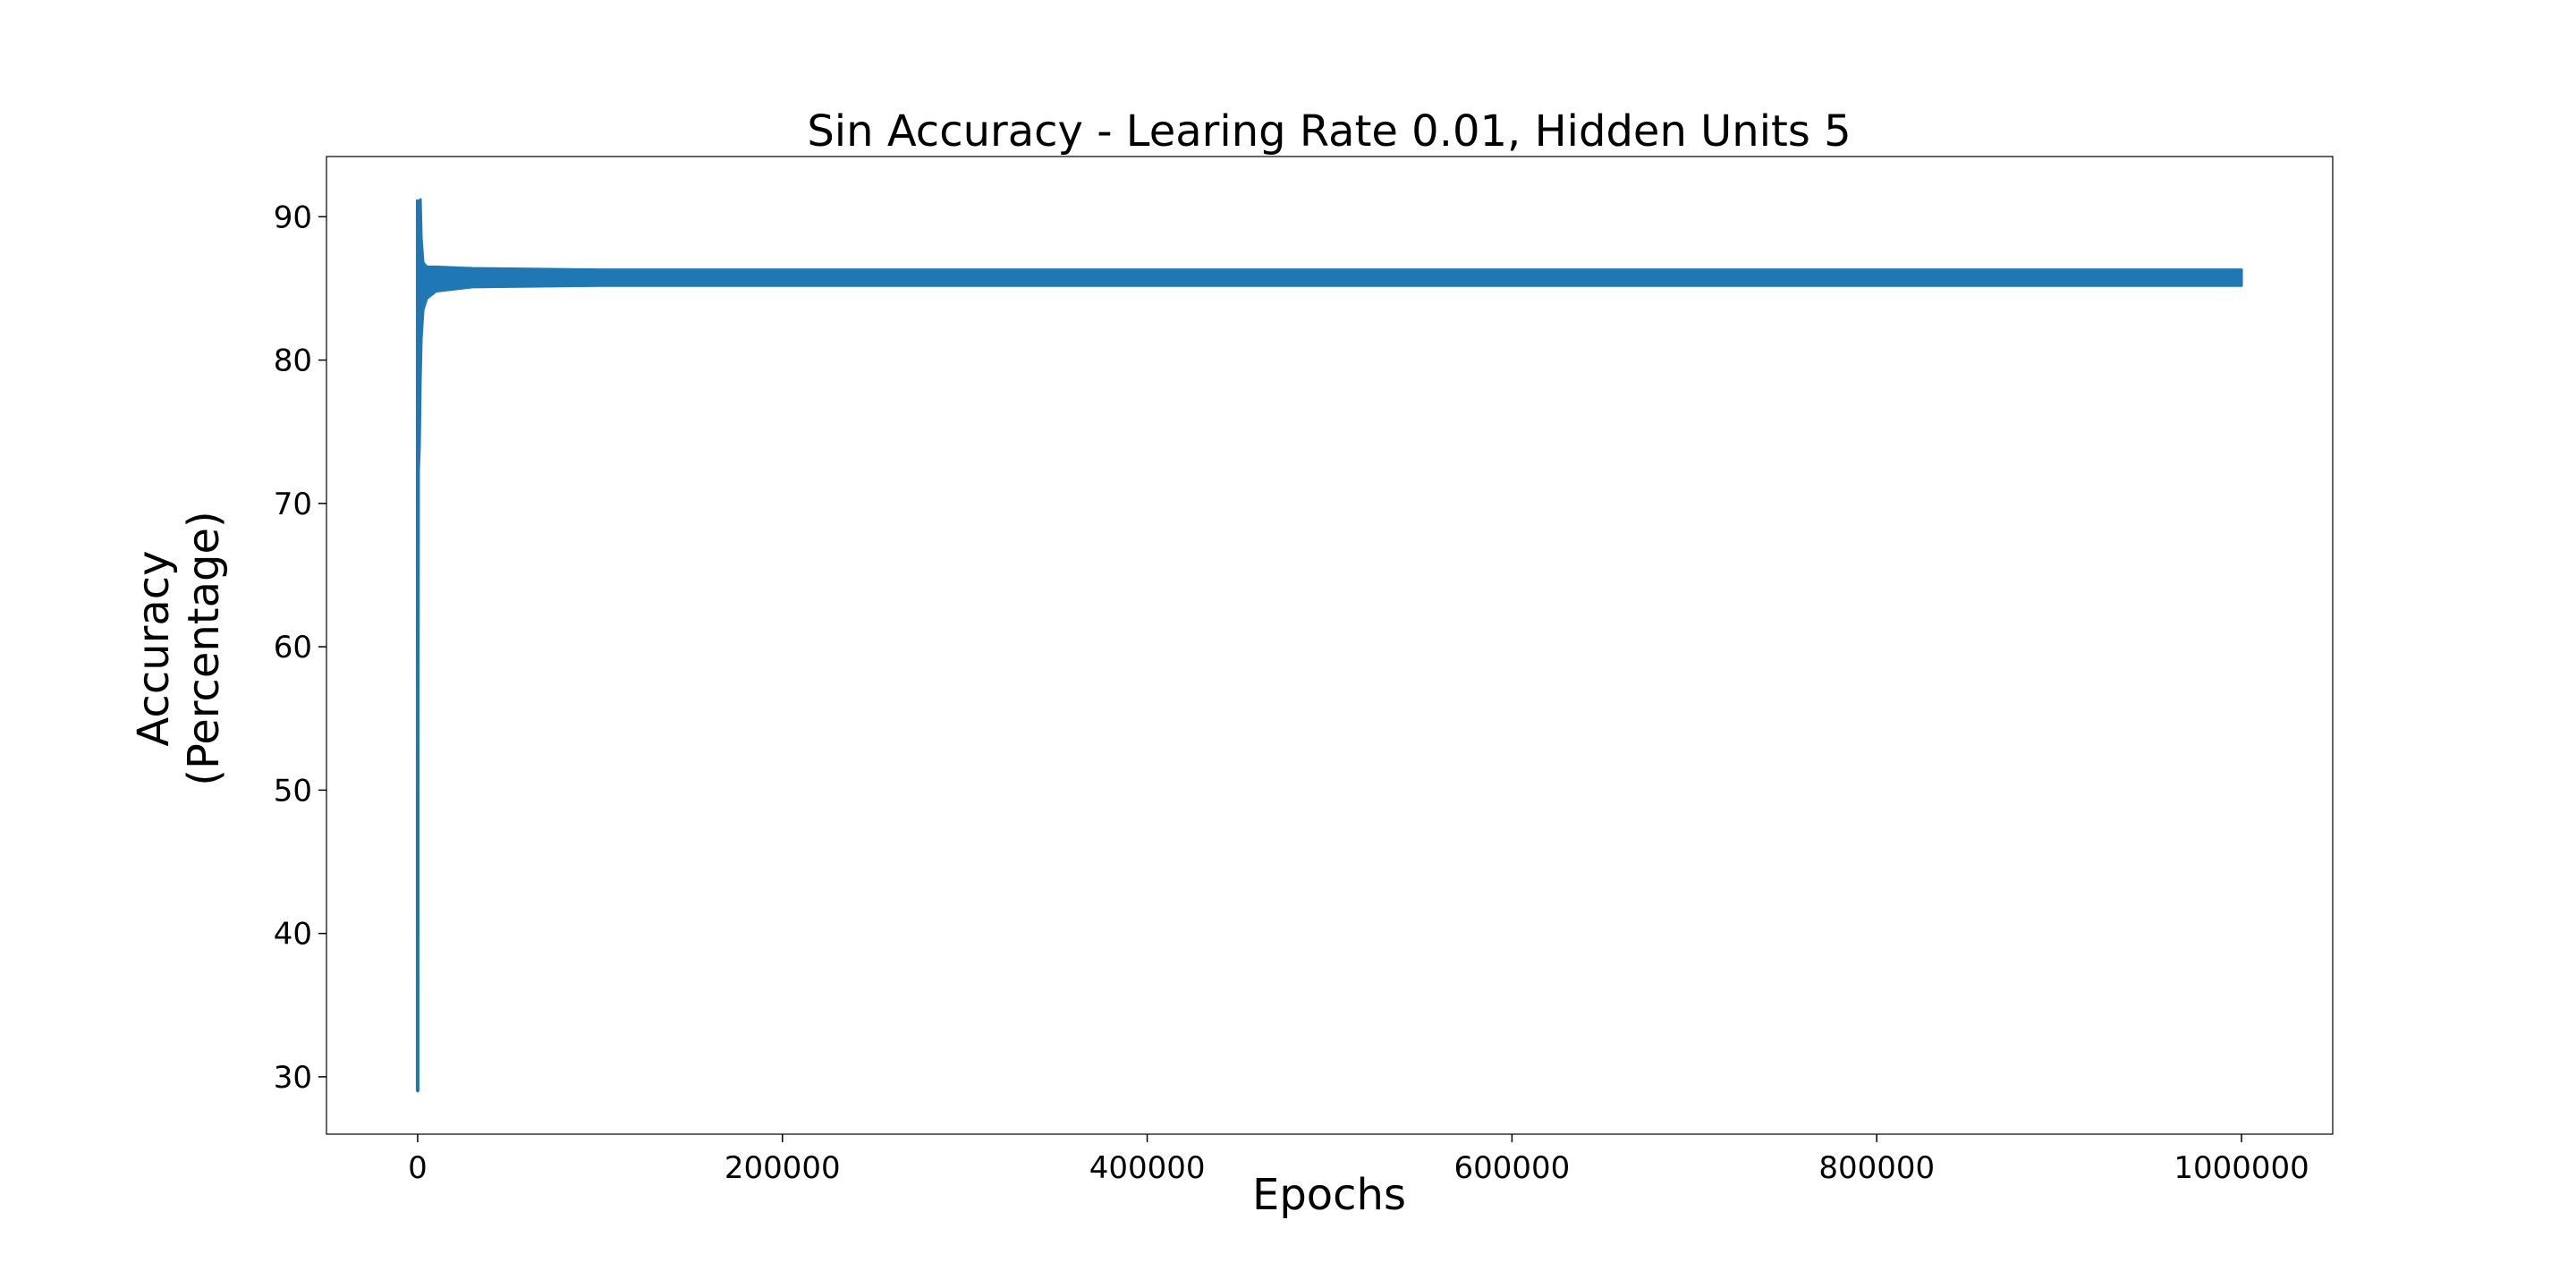 The height and width of the screenshot is (1288, 2576). I want to click on y-tick-label: 30, so click(293, 1078).